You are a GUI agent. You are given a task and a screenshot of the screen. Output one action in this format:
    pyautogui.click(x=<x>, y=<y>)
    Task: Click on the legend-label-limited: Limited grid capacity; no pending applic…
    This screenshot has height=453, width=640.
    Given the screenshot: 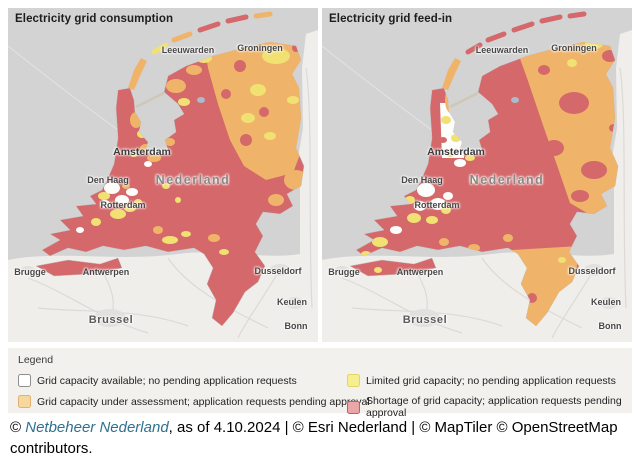 What is the action you would take?
    pyautogui.click(x=491, y=380)
    